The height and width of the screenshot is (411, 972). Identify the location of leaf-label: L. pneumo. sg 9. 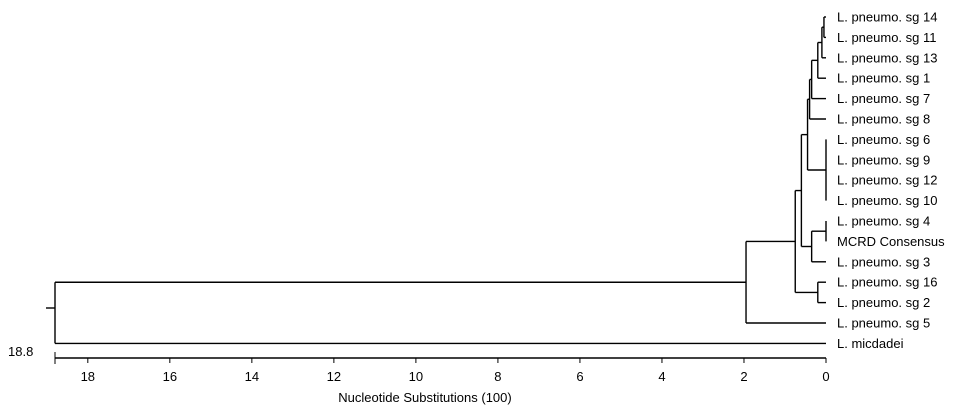
(883, 159).